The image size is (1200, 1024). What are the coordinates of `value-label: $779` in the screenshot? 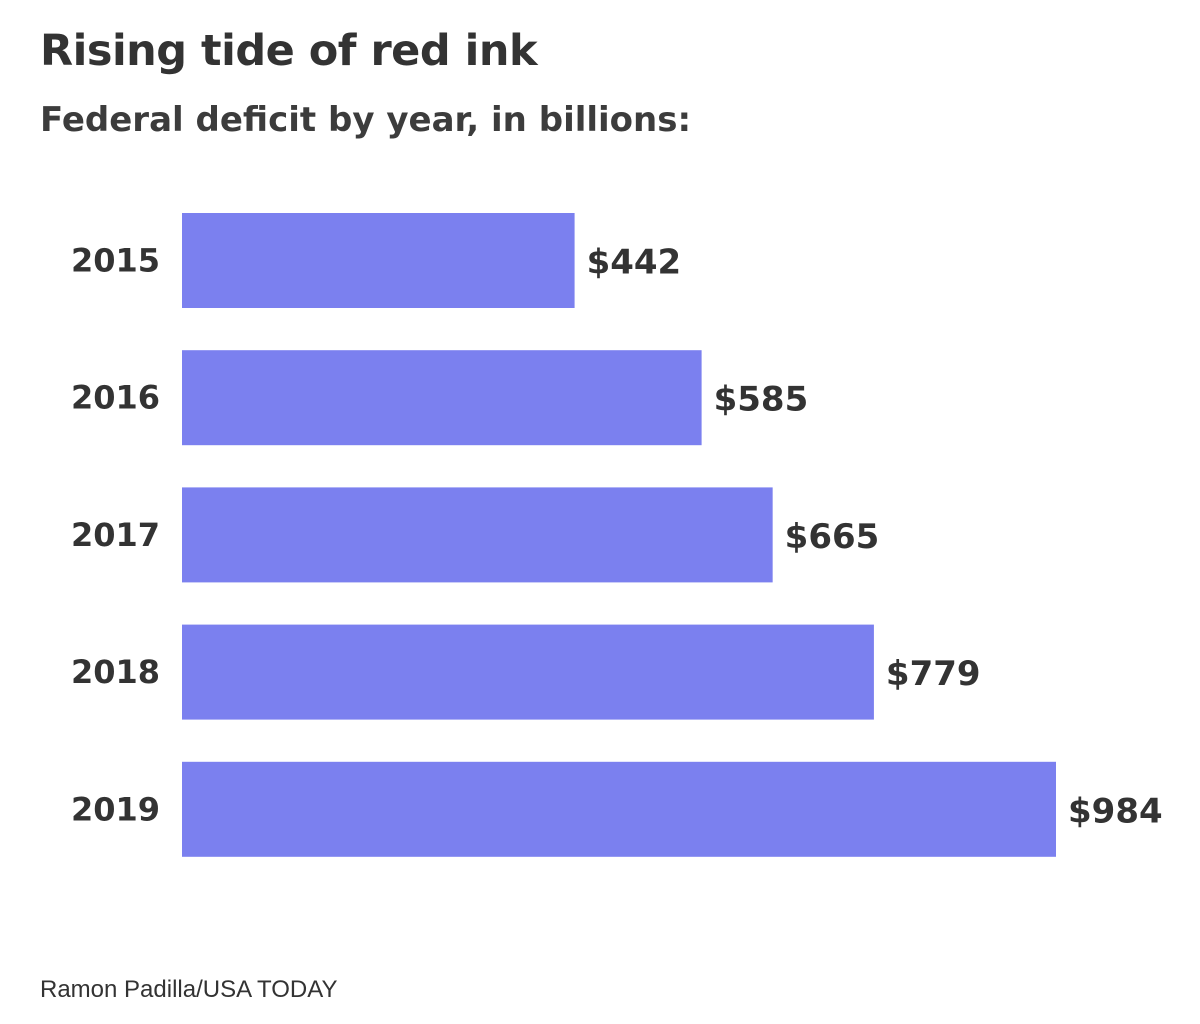 It's located at (933, 674).